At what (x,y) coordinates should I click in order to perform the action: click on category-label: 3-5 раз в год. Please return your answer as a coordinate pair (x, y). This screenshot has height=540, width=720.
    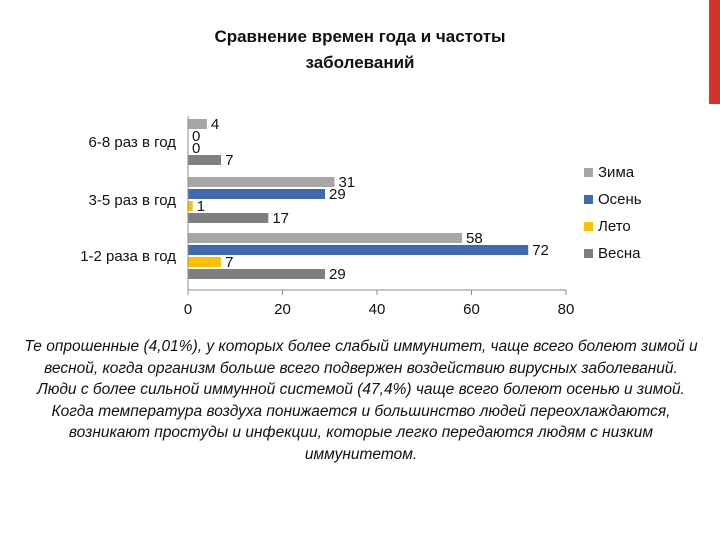
    Looking at the image, I should click on (133, 200).